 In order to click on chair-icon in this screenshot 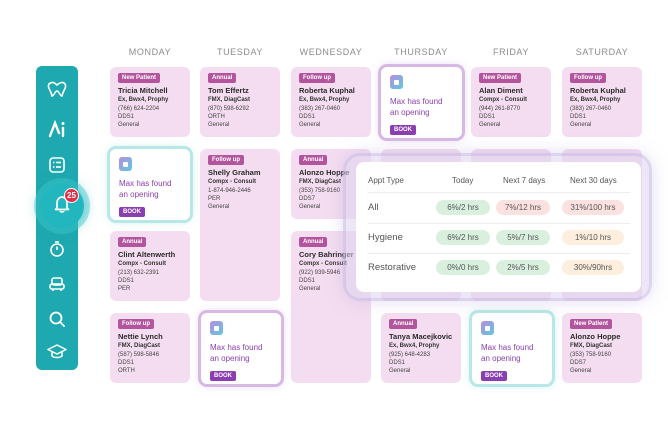, I will do `click(57, 284)`.